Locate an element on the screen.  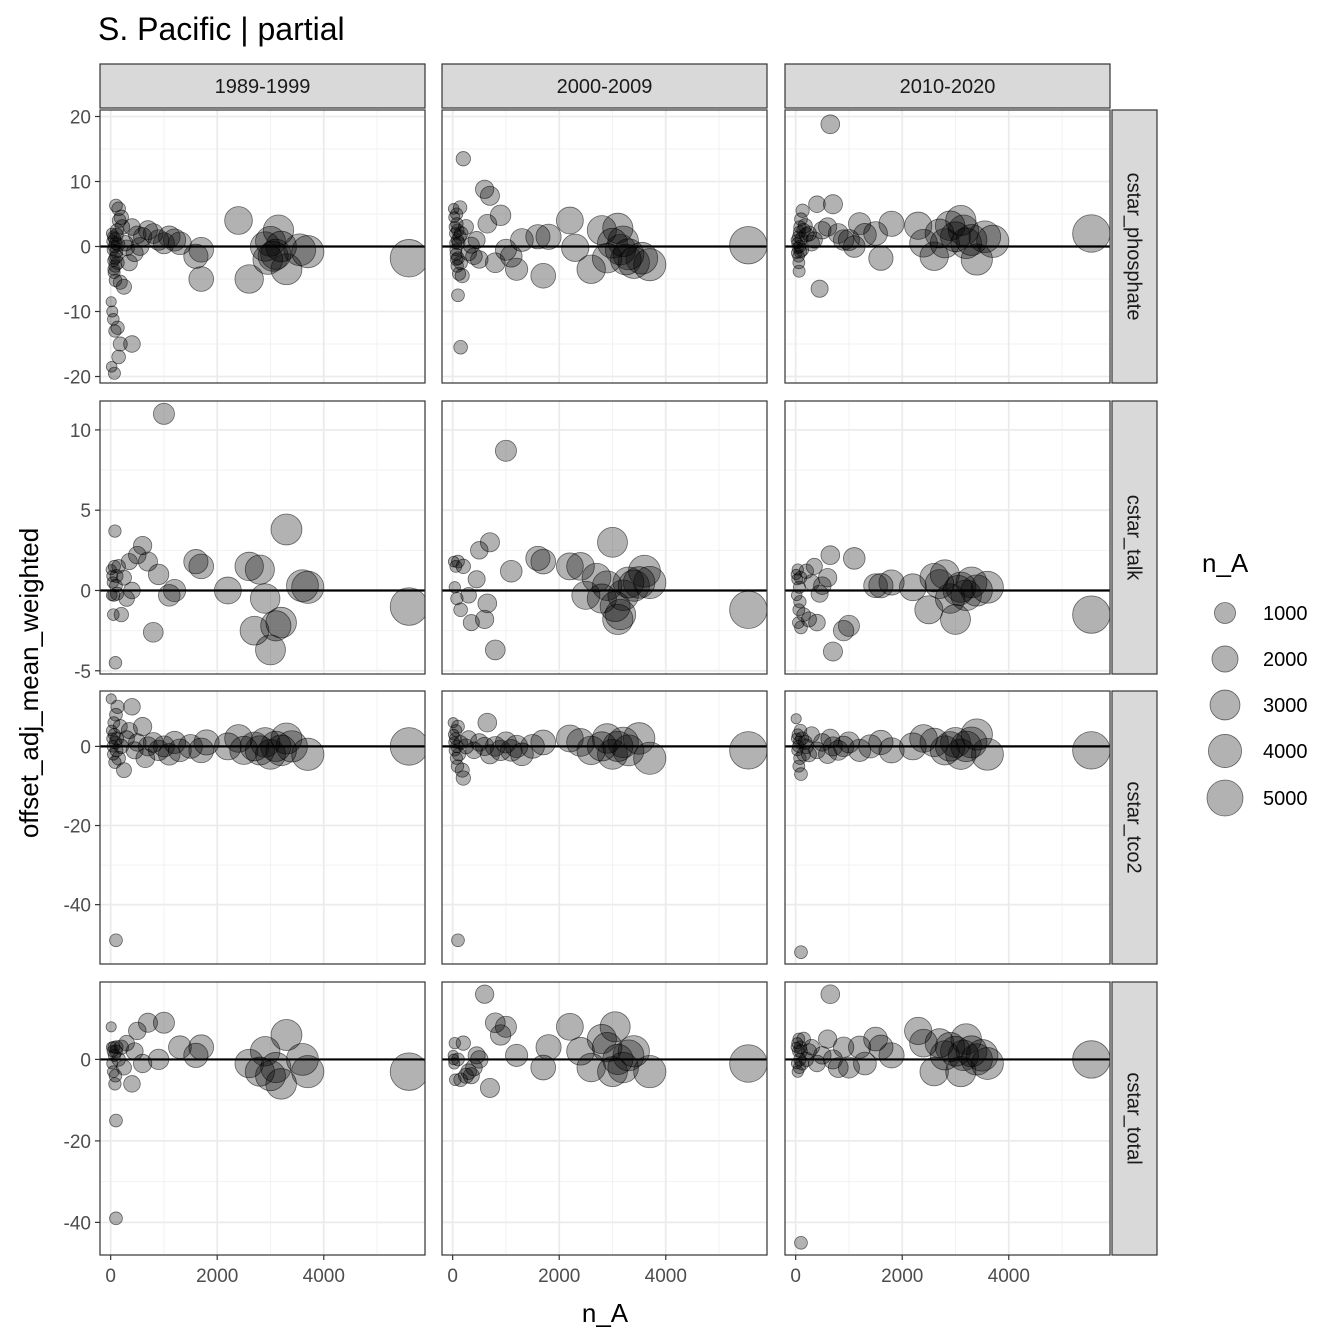
strip-row-cstar-total: cstar_total is located at coordinates (1134, 1118).